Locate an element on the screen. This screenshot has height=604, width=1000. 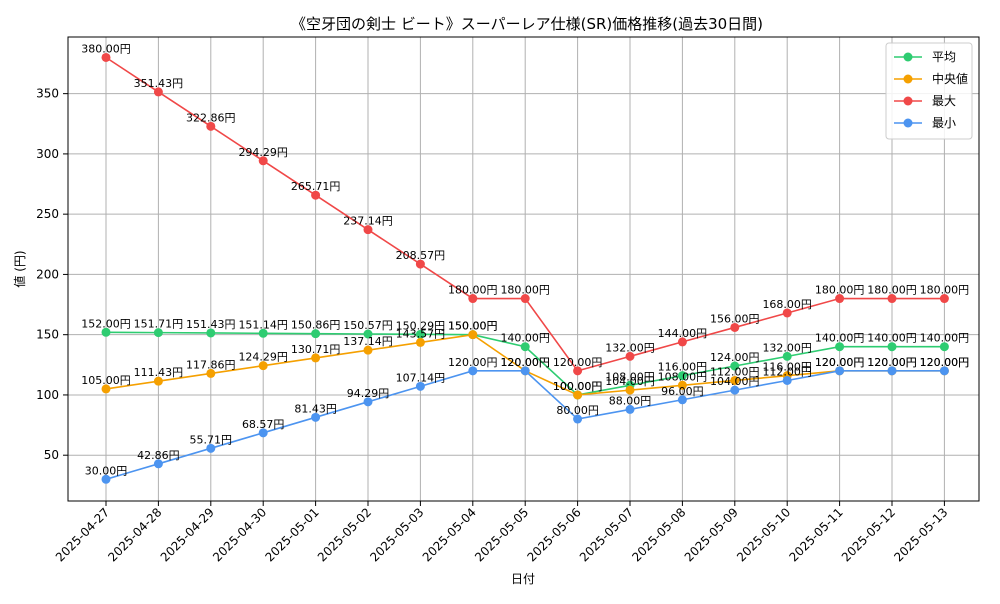
x-tick-label: 2025-04-30 is located at coordinates (239, 534).